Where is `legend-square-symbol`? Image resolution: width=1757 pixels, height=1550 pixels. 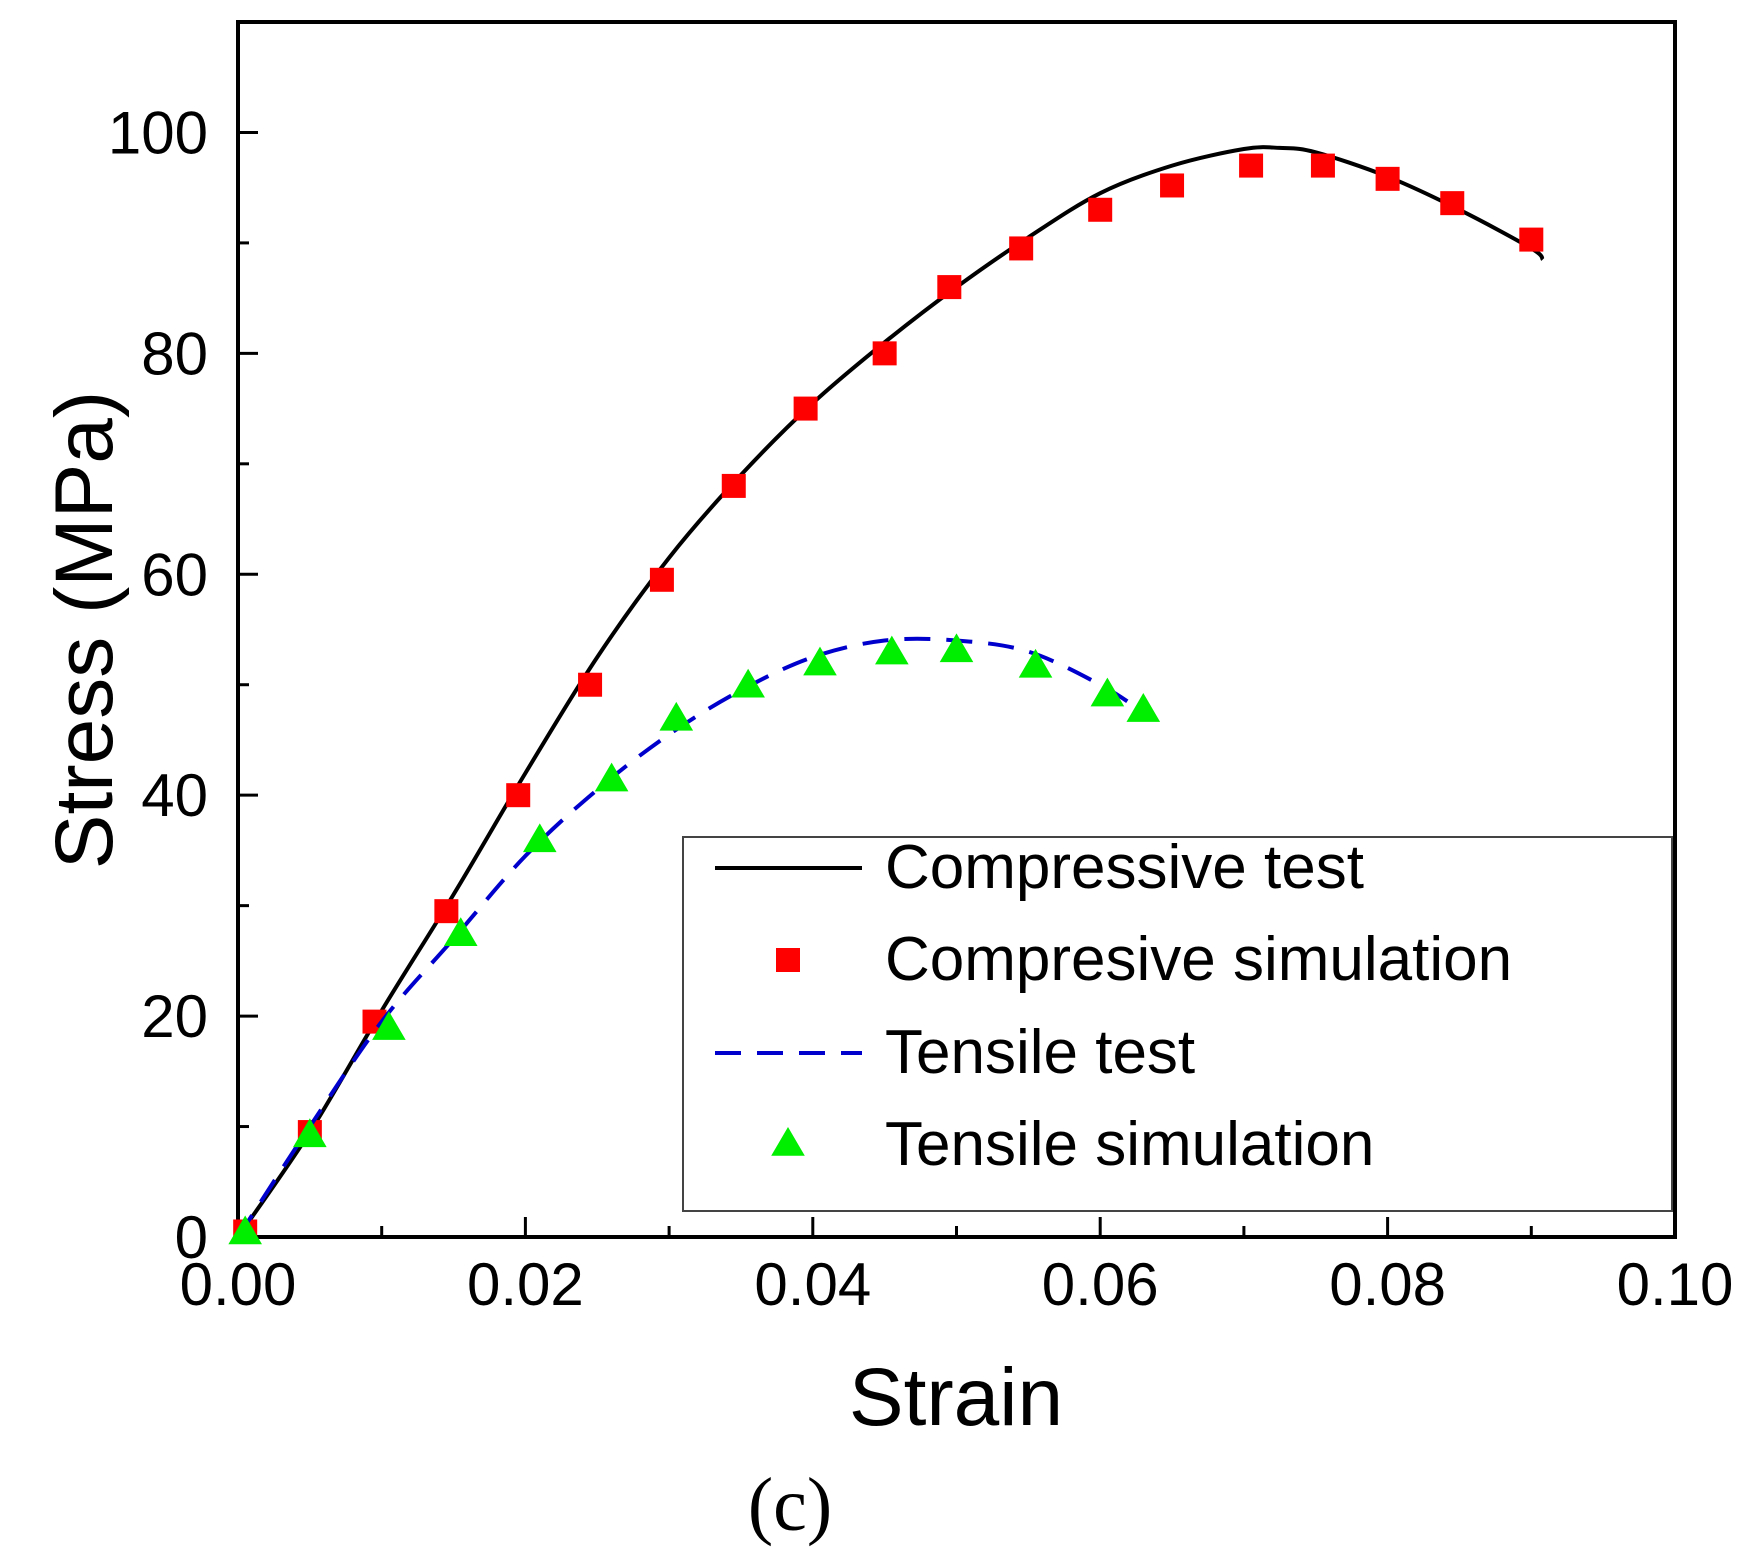 legend-square-symbol is located at coordinates (788, 960).